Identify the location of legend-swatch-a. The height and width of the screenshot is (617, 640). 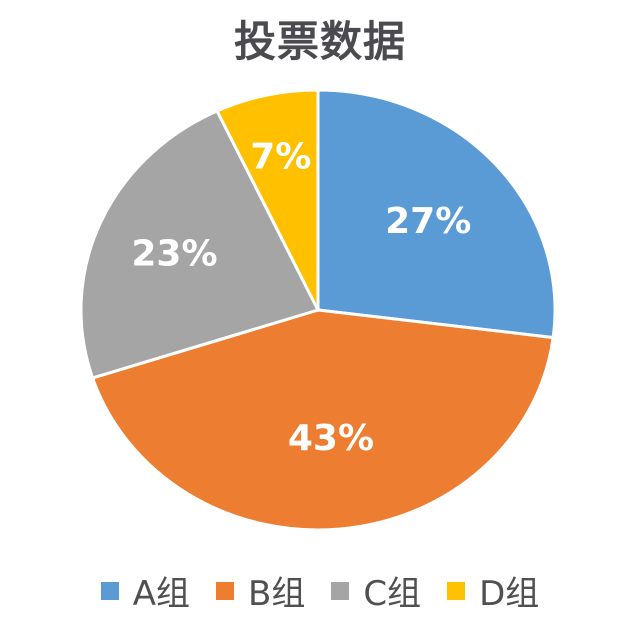
(109, 590).